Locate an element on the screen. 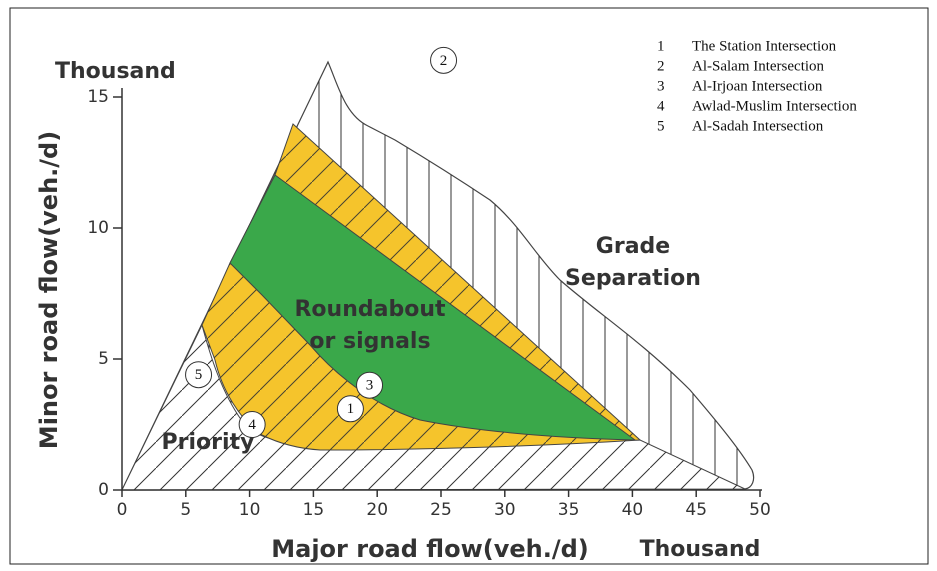  point-label: 3 is located at coordinates (370, 386).